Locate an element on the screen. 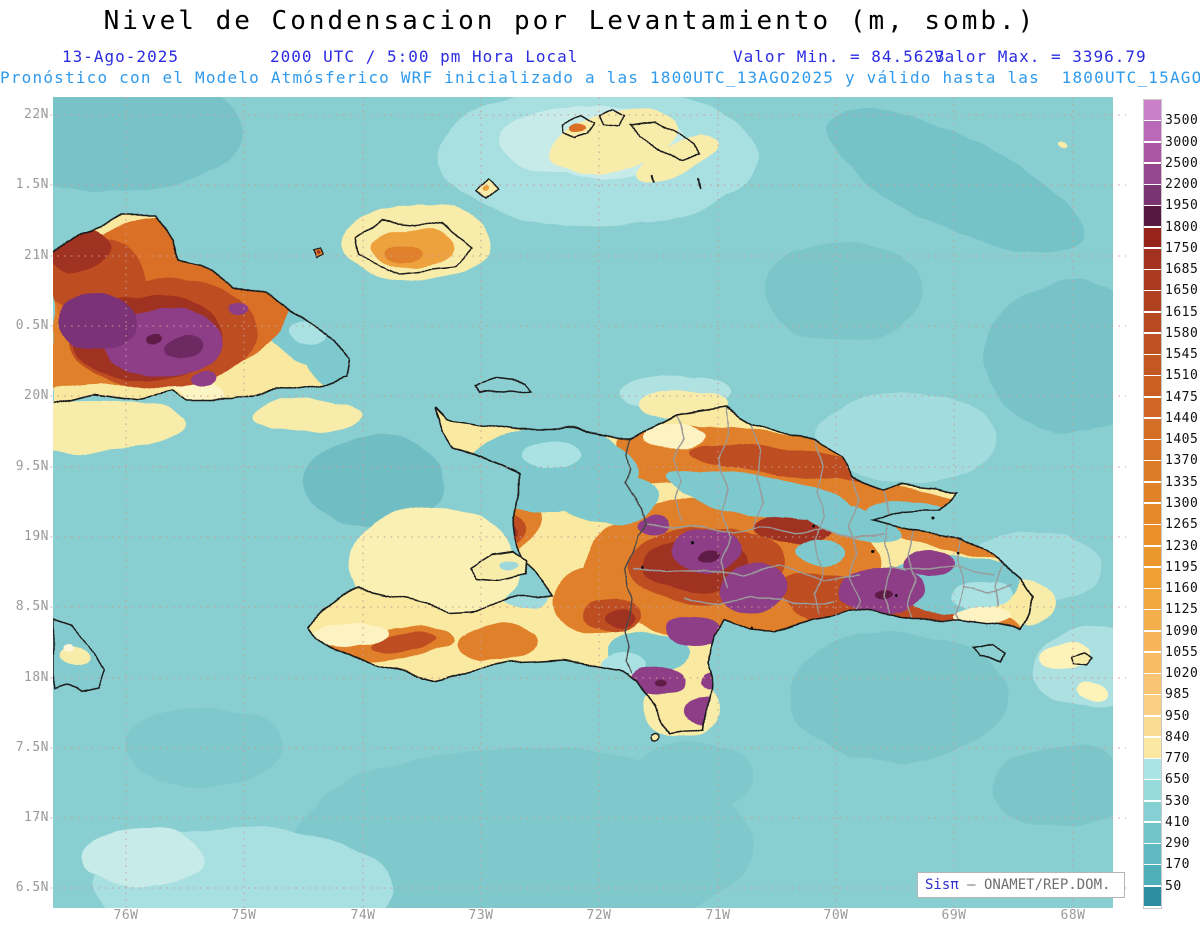 This screenshot has width=1200, height=927. lon-label-69W: 69W is located at coordinates (954, 915).